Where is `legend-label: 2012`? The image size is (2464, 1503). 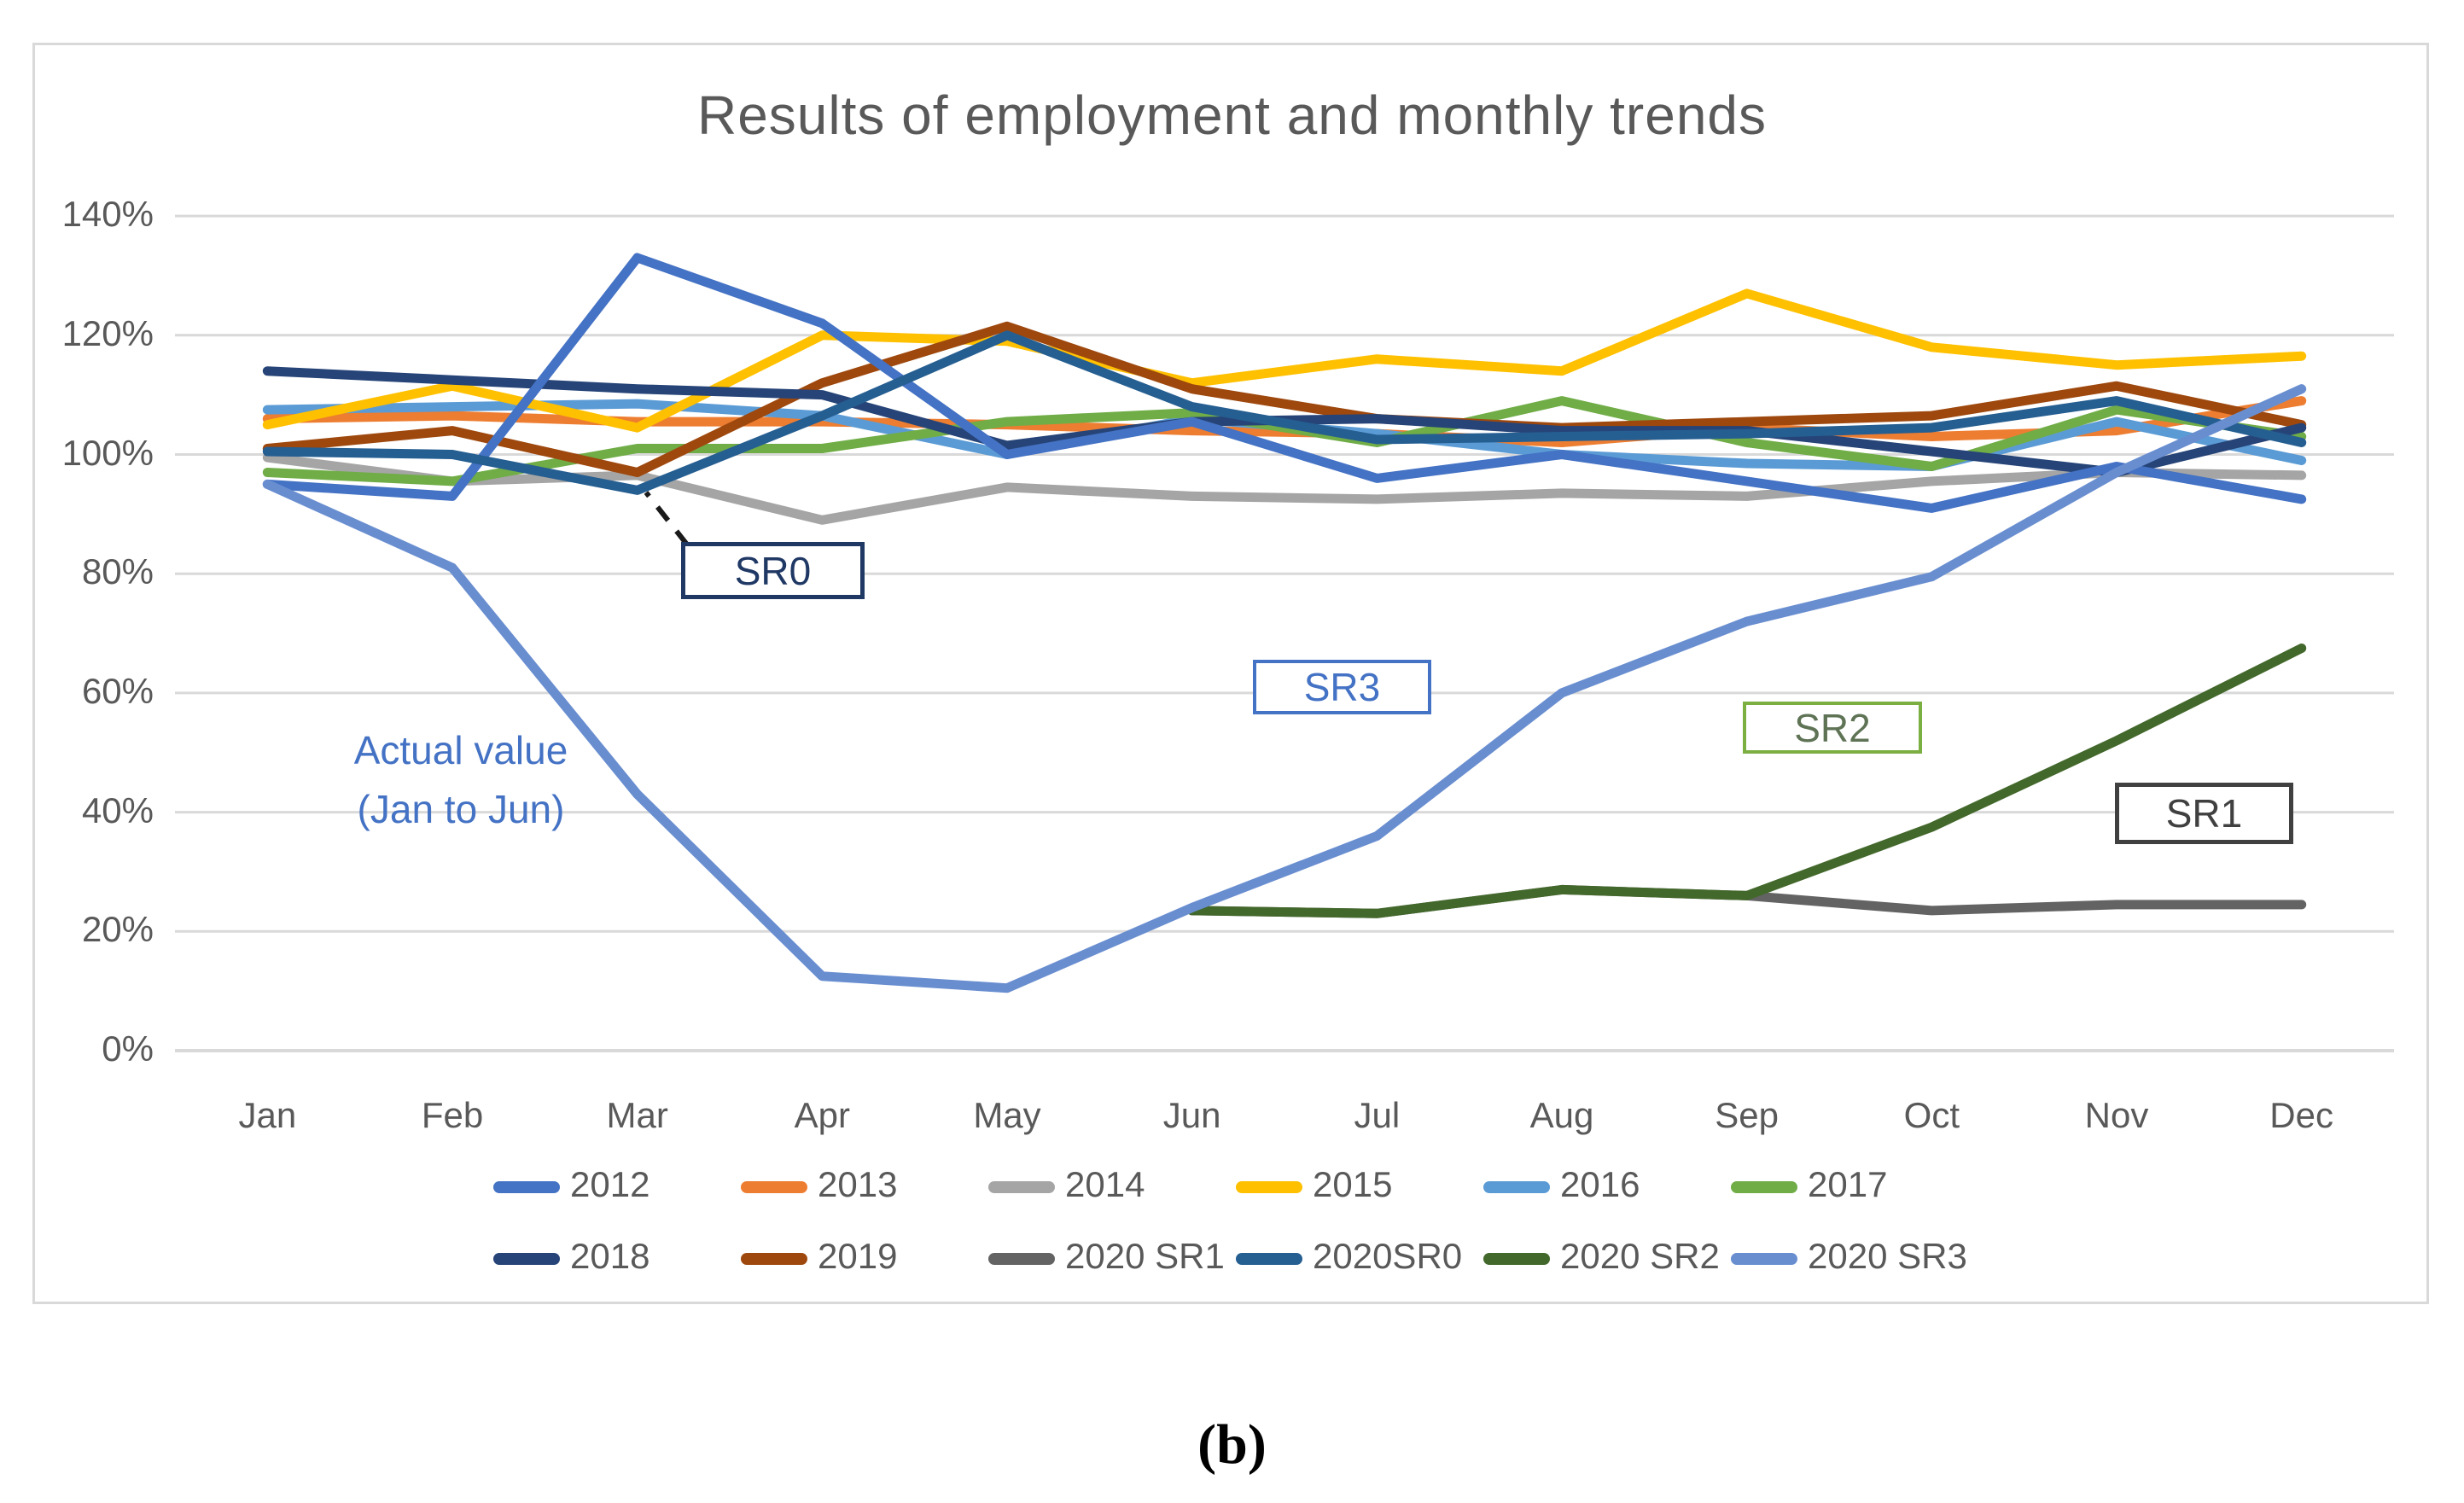
legend-label: 2012 is located at coordinates (610, 1184).